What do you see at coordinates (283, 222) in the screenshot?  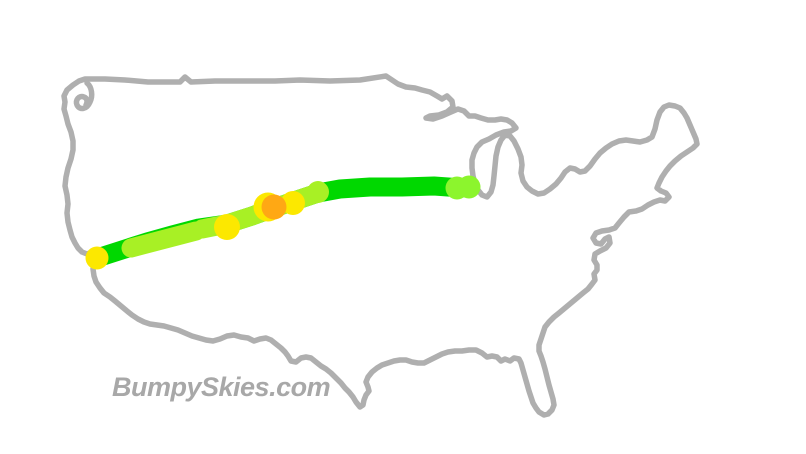 I see `flight-route` at bounding box center [283, 222].